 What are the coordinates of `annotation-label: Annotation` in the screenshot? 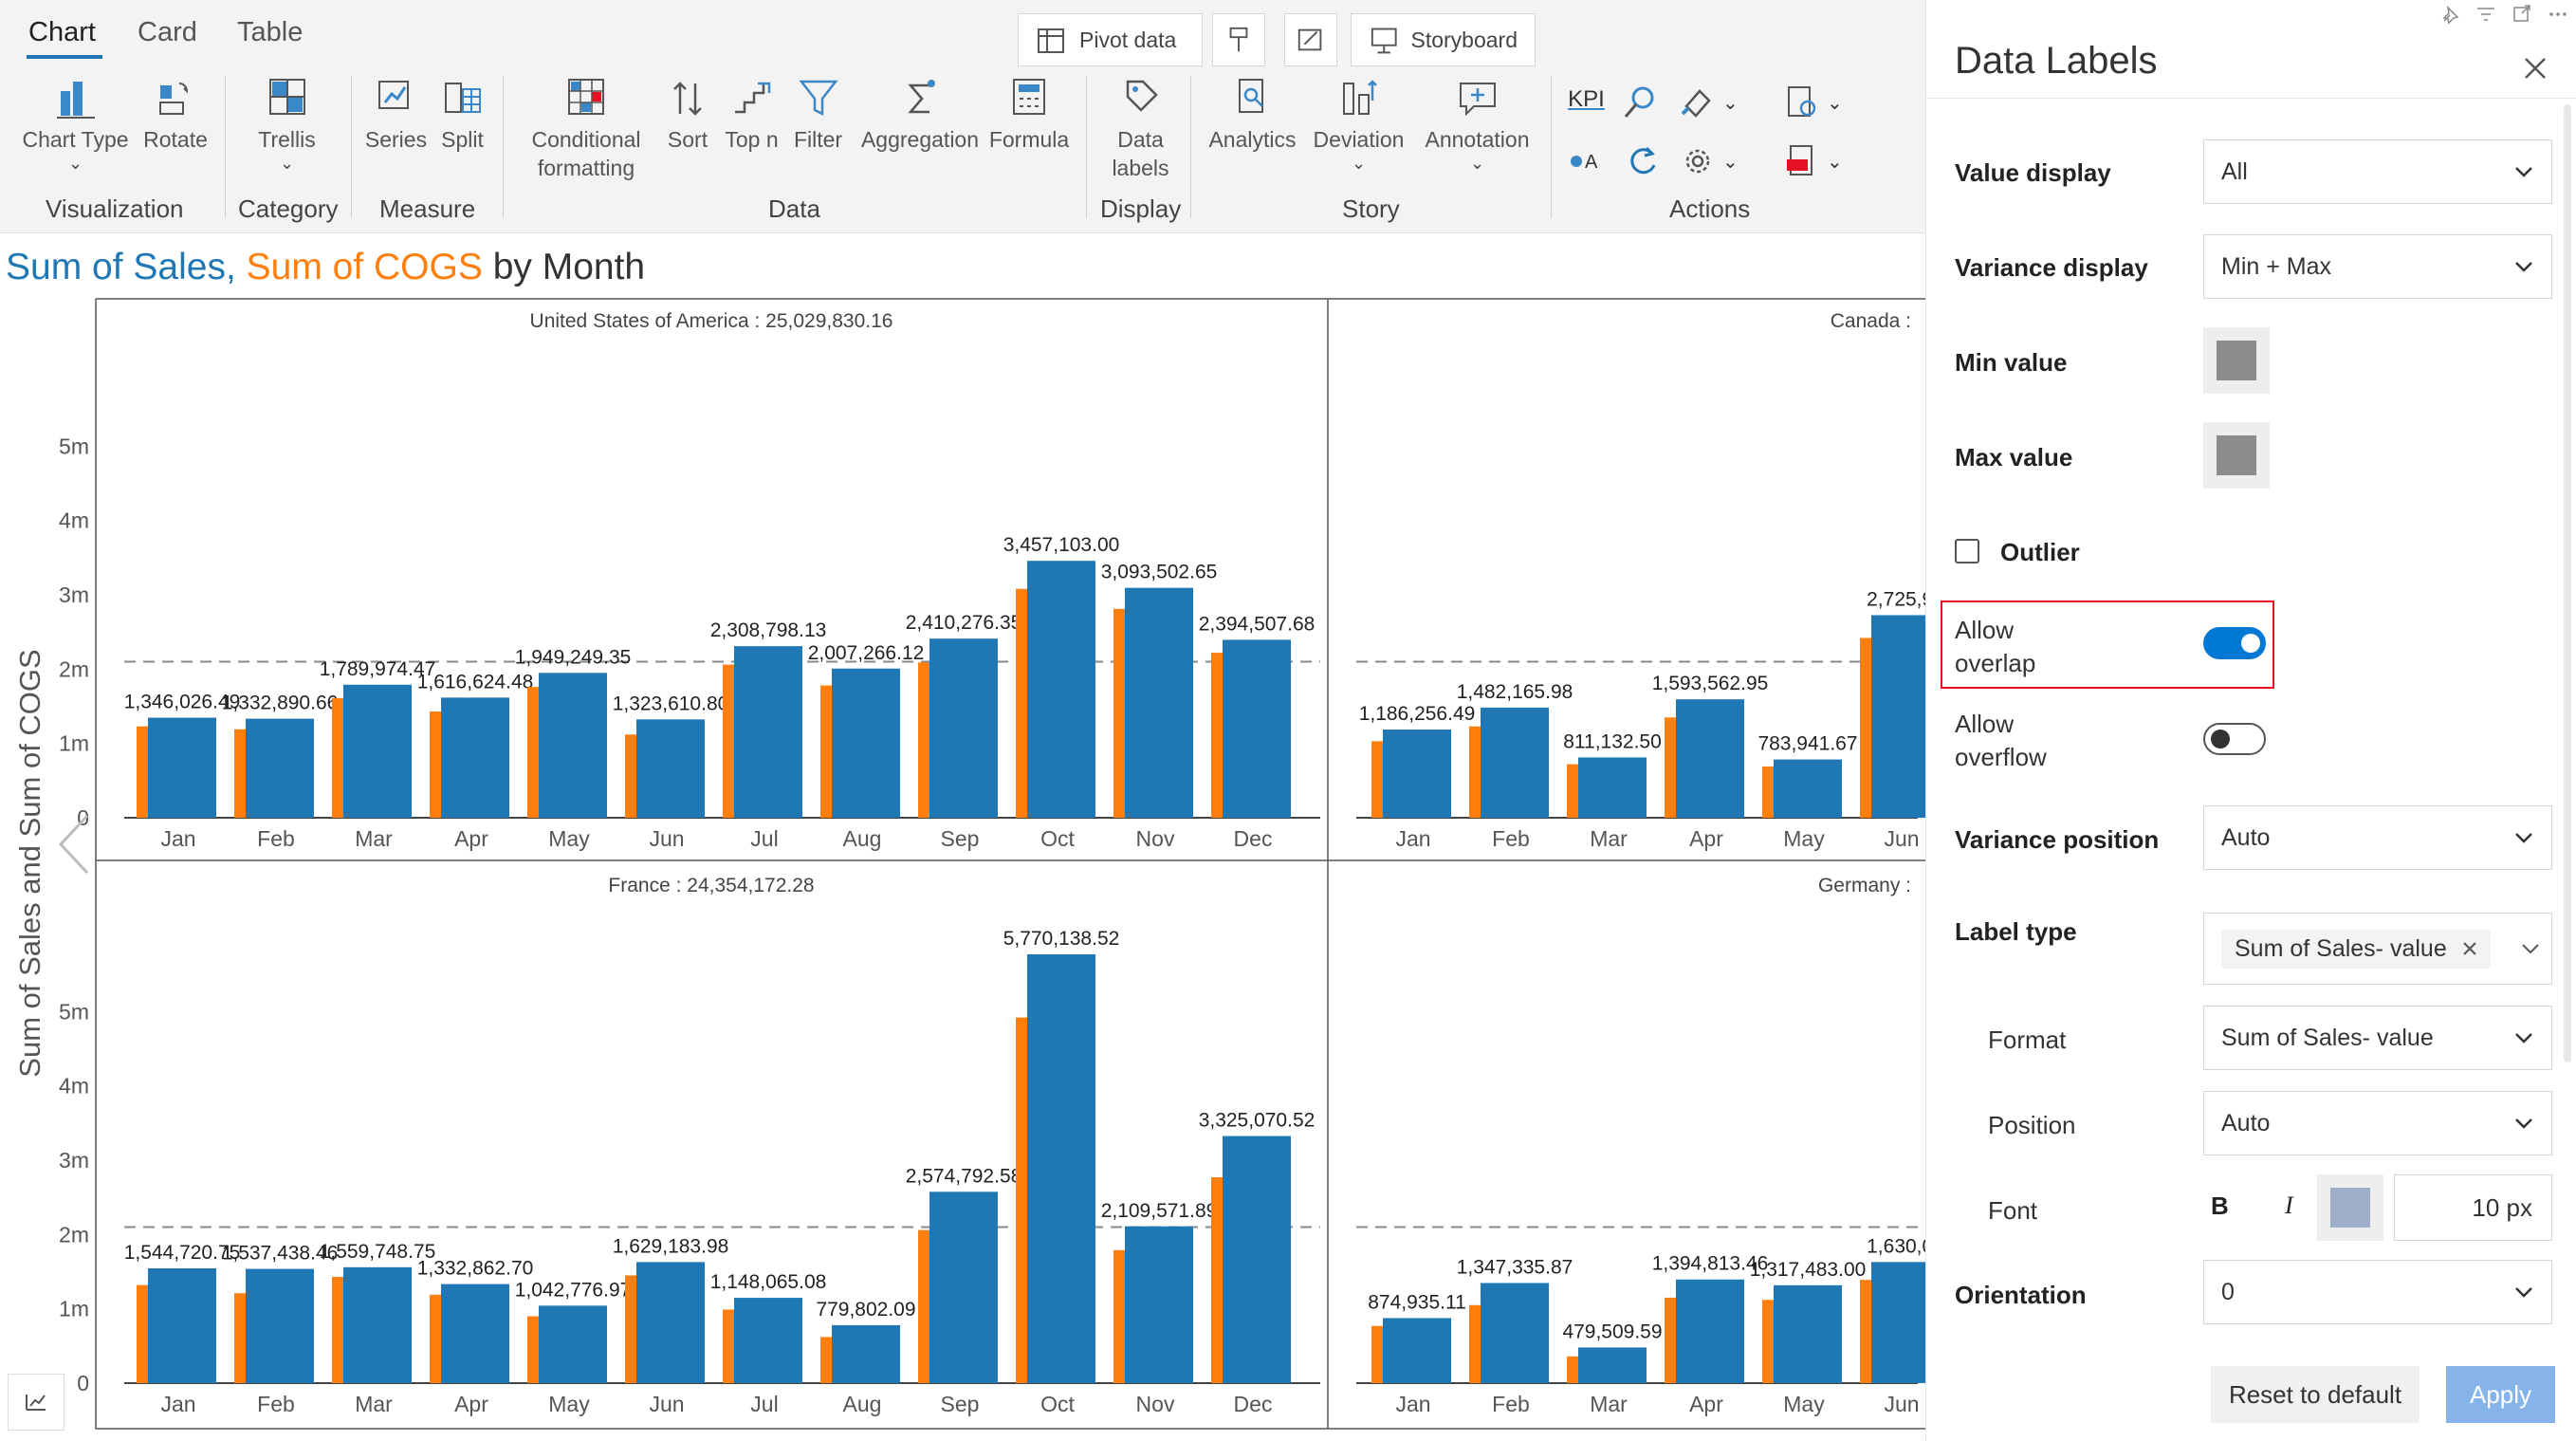 It's located at (1477, 139).